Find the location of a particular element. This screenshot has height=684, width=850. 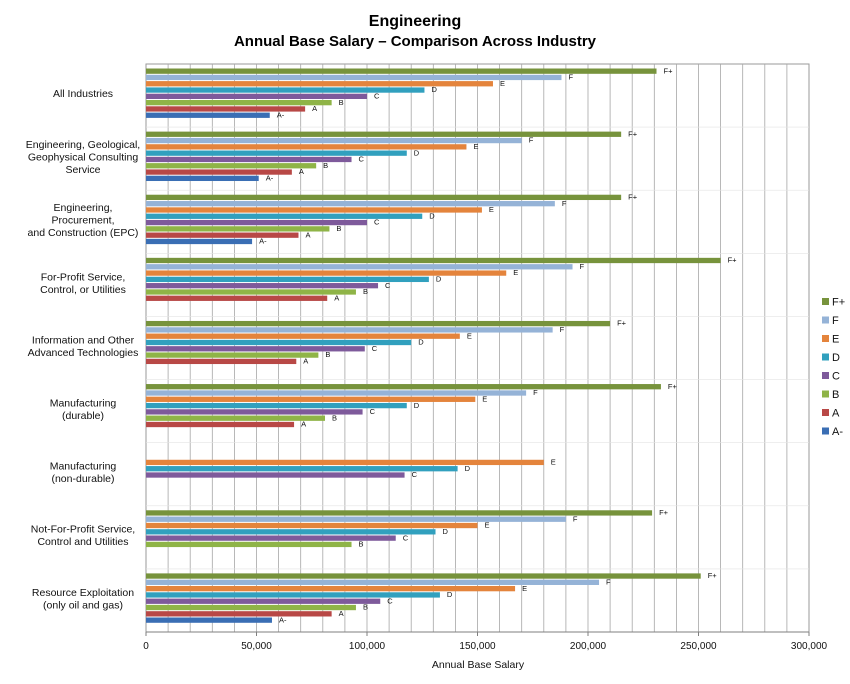

category-label: Resource Exploitation (only oil and gas) is located at coordinates (83, 599).